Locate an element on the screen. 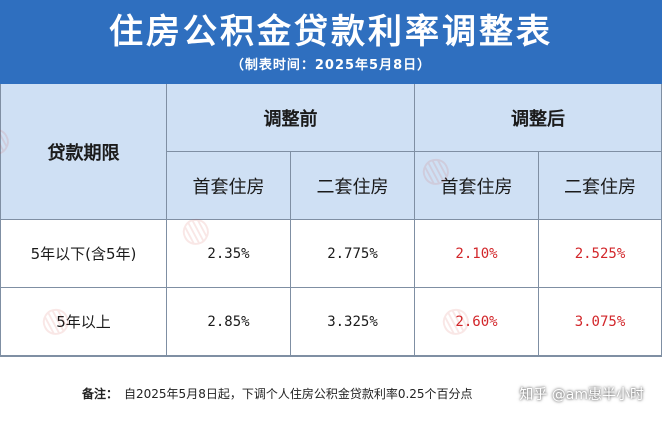 The width and height of the screenshot is (662, 426). after-header-label: 调整后 is located at coordinates (538, 119).